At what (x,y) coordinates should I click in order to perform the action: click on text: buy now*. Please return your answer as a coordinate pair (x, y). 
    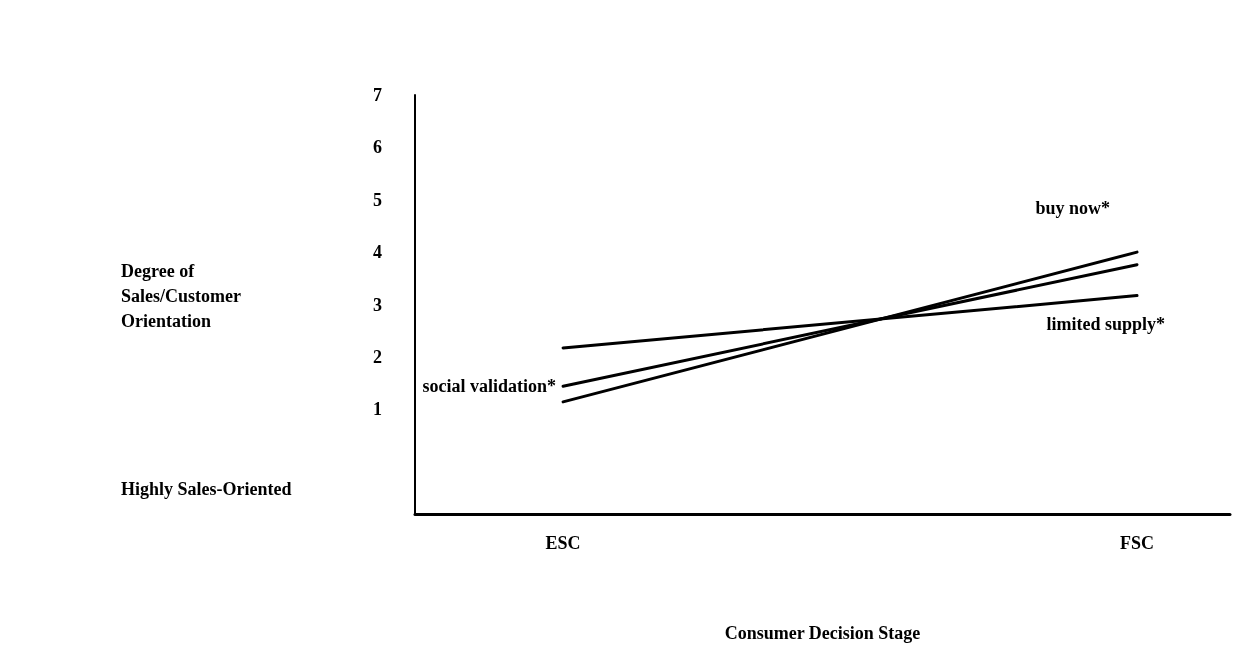
    Looking at the image, I should click on (1073, 208).